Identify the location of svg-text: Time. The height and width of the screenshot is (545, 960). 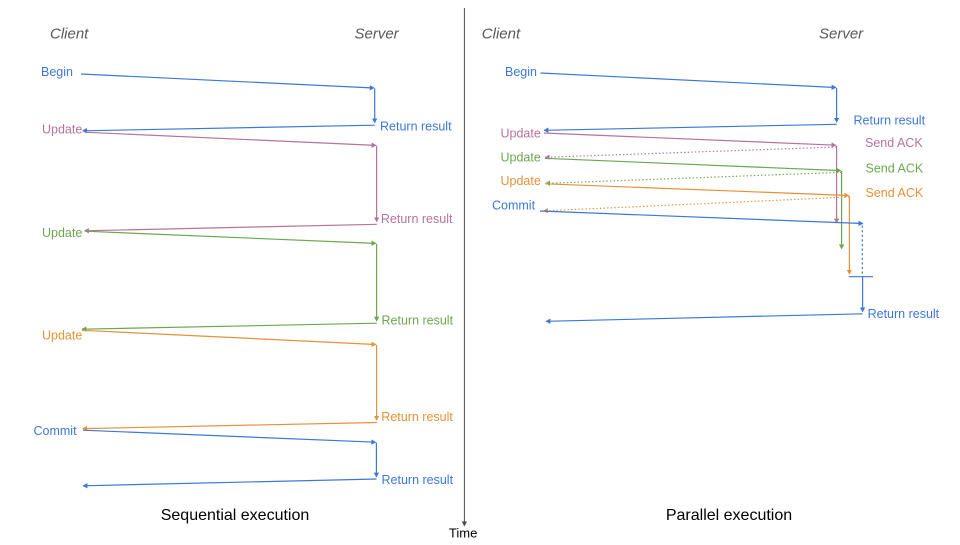
(463, 533).